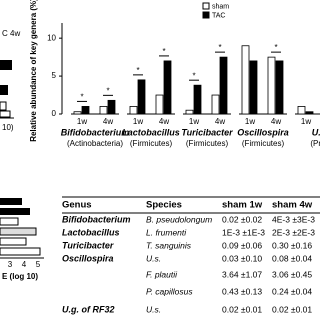 The height and width of the screenshot is (320, 320). What do you see at coordinates (88, 258) in the screenshot?
I see `table-cell: Oscillospira` at bounding box center [88, 258].